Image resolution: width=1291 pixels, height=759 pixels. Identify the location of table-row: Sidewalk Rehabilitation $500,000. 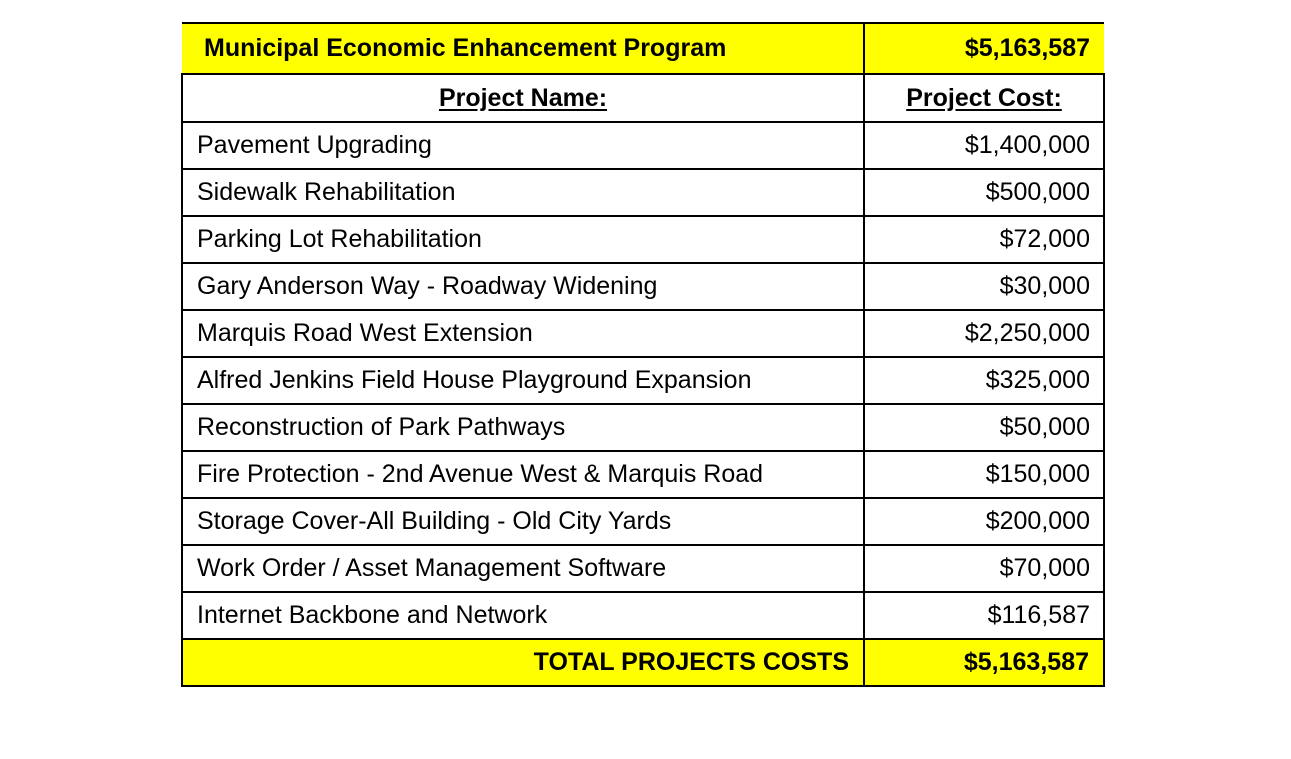
(643, 192).